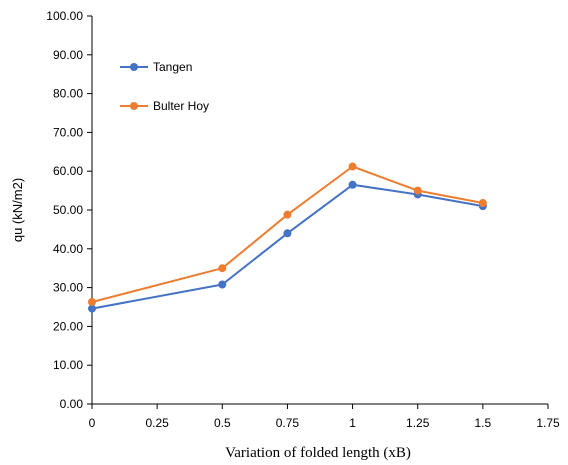 The height and width of the screenshot is (465, 568). I want to click on x-tick-label: 1.25, so click(418, 423).